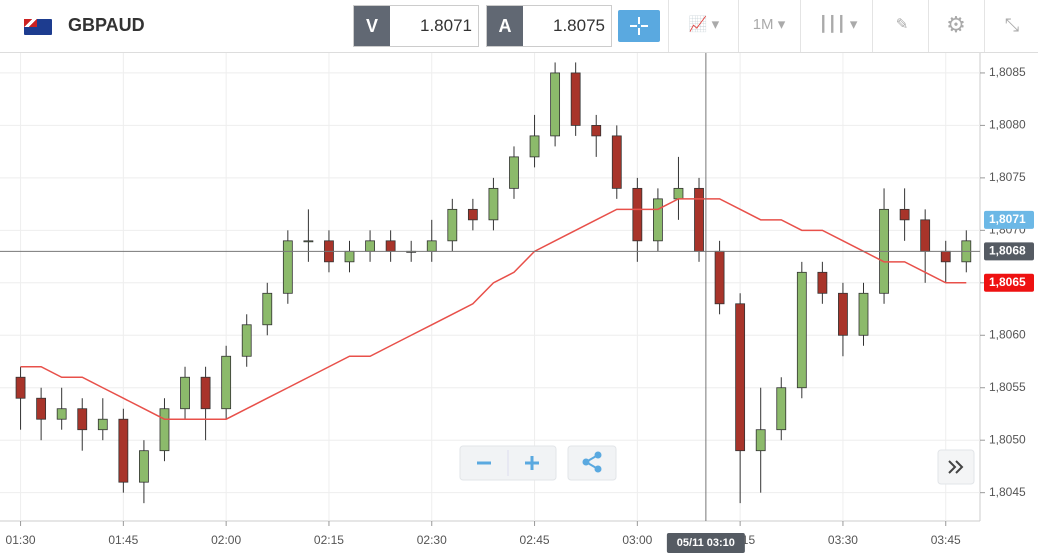 The image size is (1038, 555). Describe the element at coordinates (505, 26) in the screenshot. I see `ask-label: A` at that location.